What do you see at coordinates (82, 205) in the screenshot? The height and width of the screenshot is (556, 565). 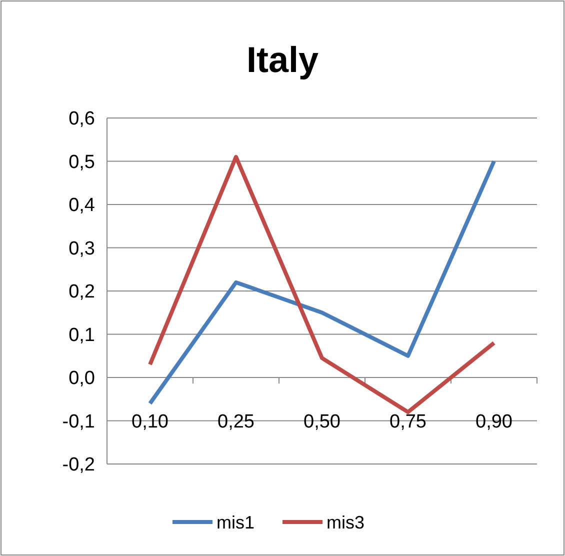 I see `y-tick-label: 0,4` at bounding box center [82, 205].